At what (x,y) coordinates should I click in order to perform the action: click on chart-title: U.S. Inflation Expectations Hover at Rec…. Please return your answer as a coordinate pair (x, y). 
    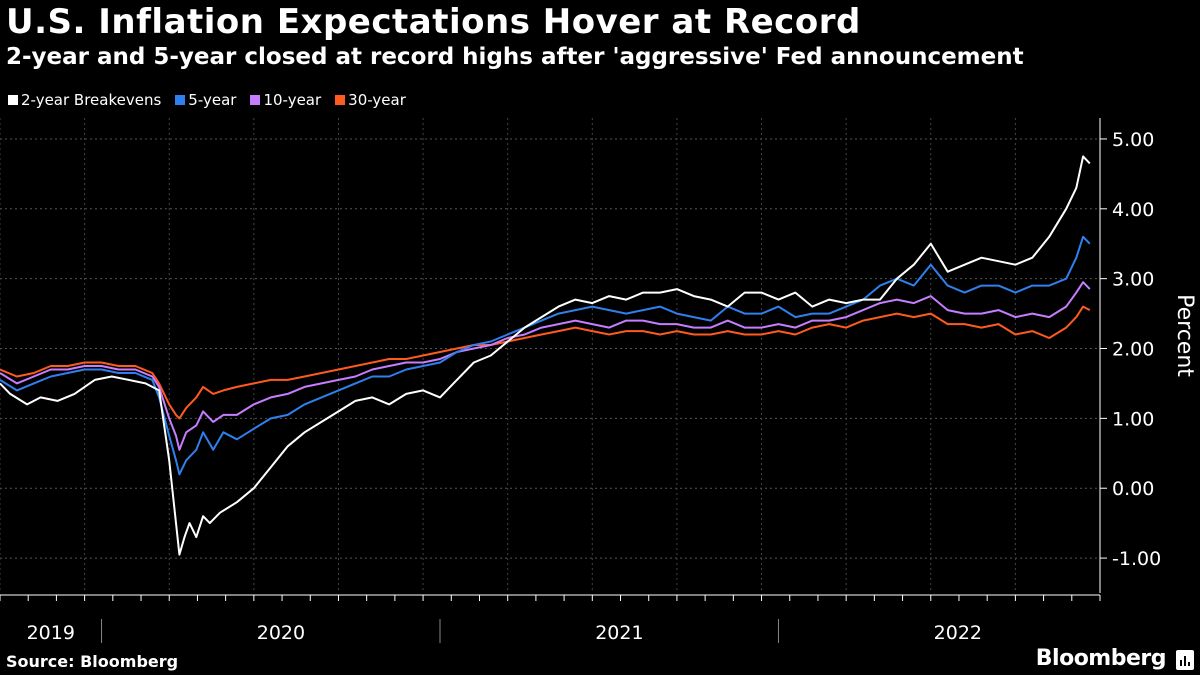
    Looking at the image, I should click on (433, 22).